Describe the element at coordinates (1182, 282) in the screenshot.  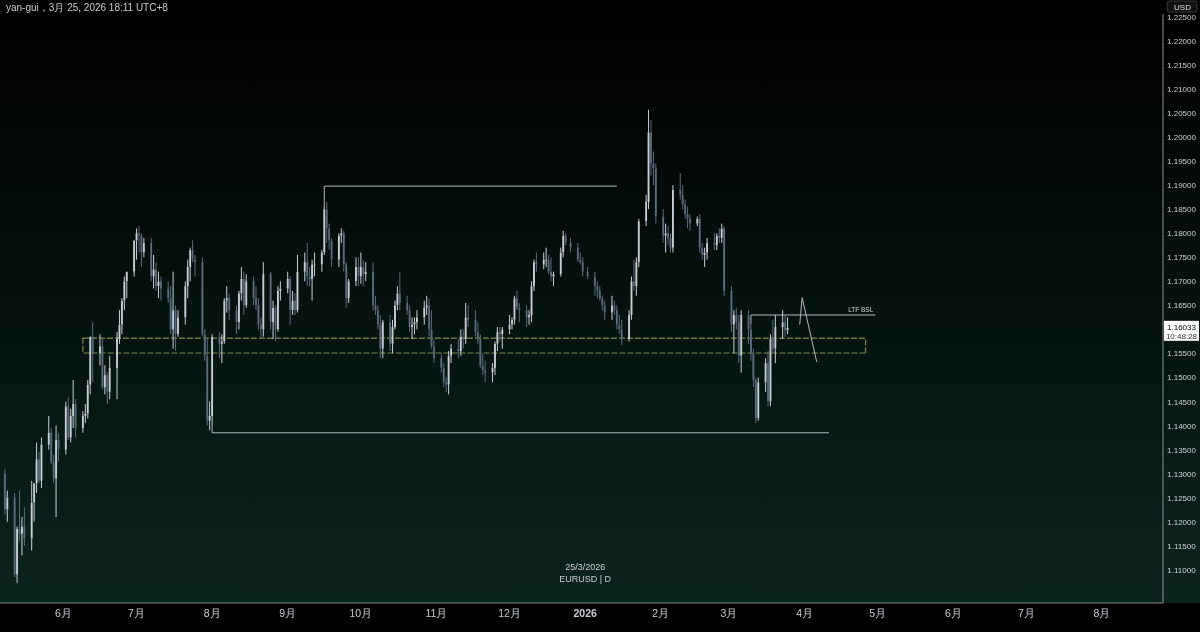
I see `y-tick-label: 1.17000` at that location.